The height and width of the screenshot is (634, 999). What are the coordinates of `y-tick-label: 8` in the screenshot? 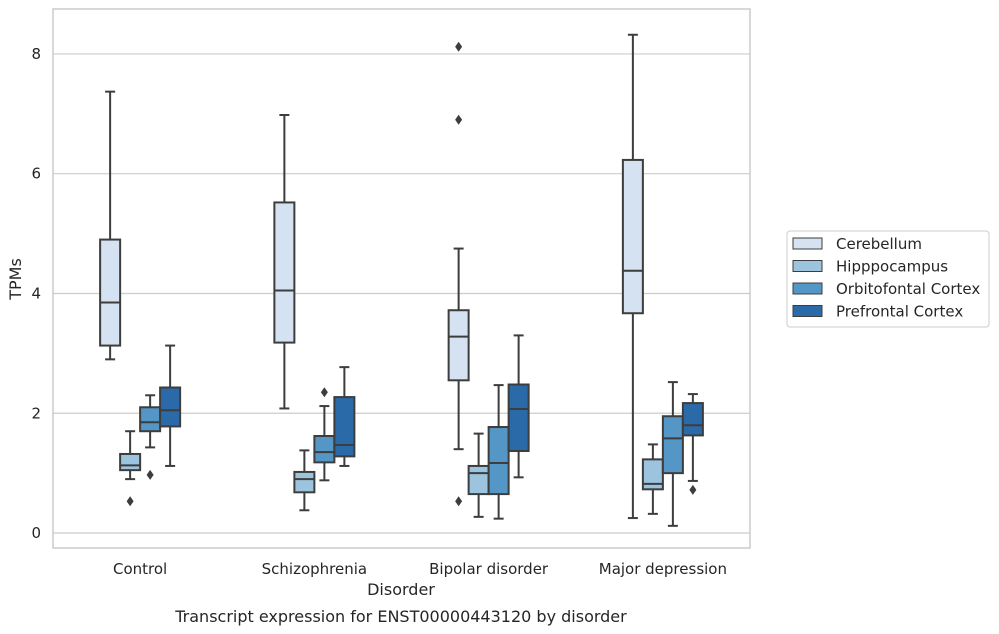 It's located at (36, 54).